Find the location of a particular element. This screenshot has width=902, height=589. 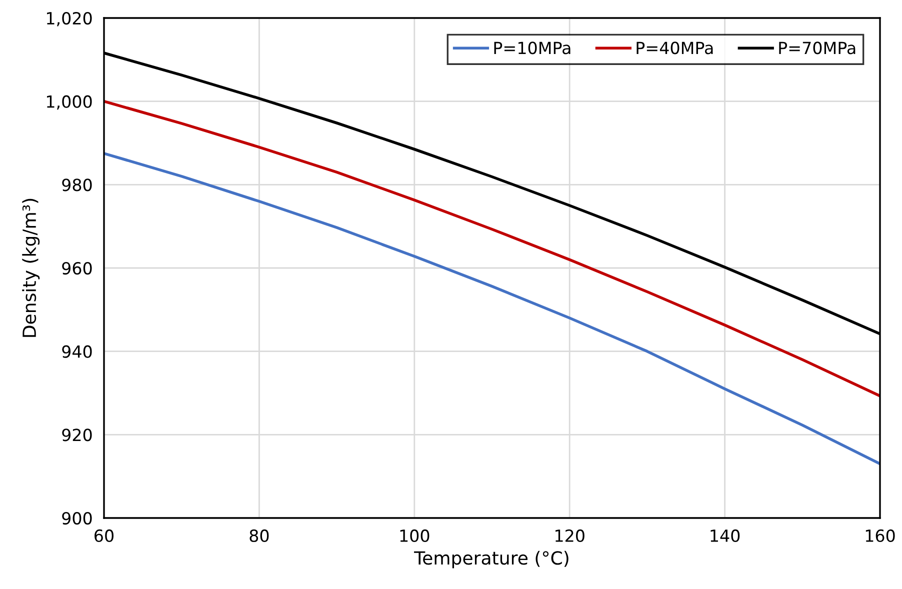

x-tick-label: 60 is located at coordinates (104, 535).